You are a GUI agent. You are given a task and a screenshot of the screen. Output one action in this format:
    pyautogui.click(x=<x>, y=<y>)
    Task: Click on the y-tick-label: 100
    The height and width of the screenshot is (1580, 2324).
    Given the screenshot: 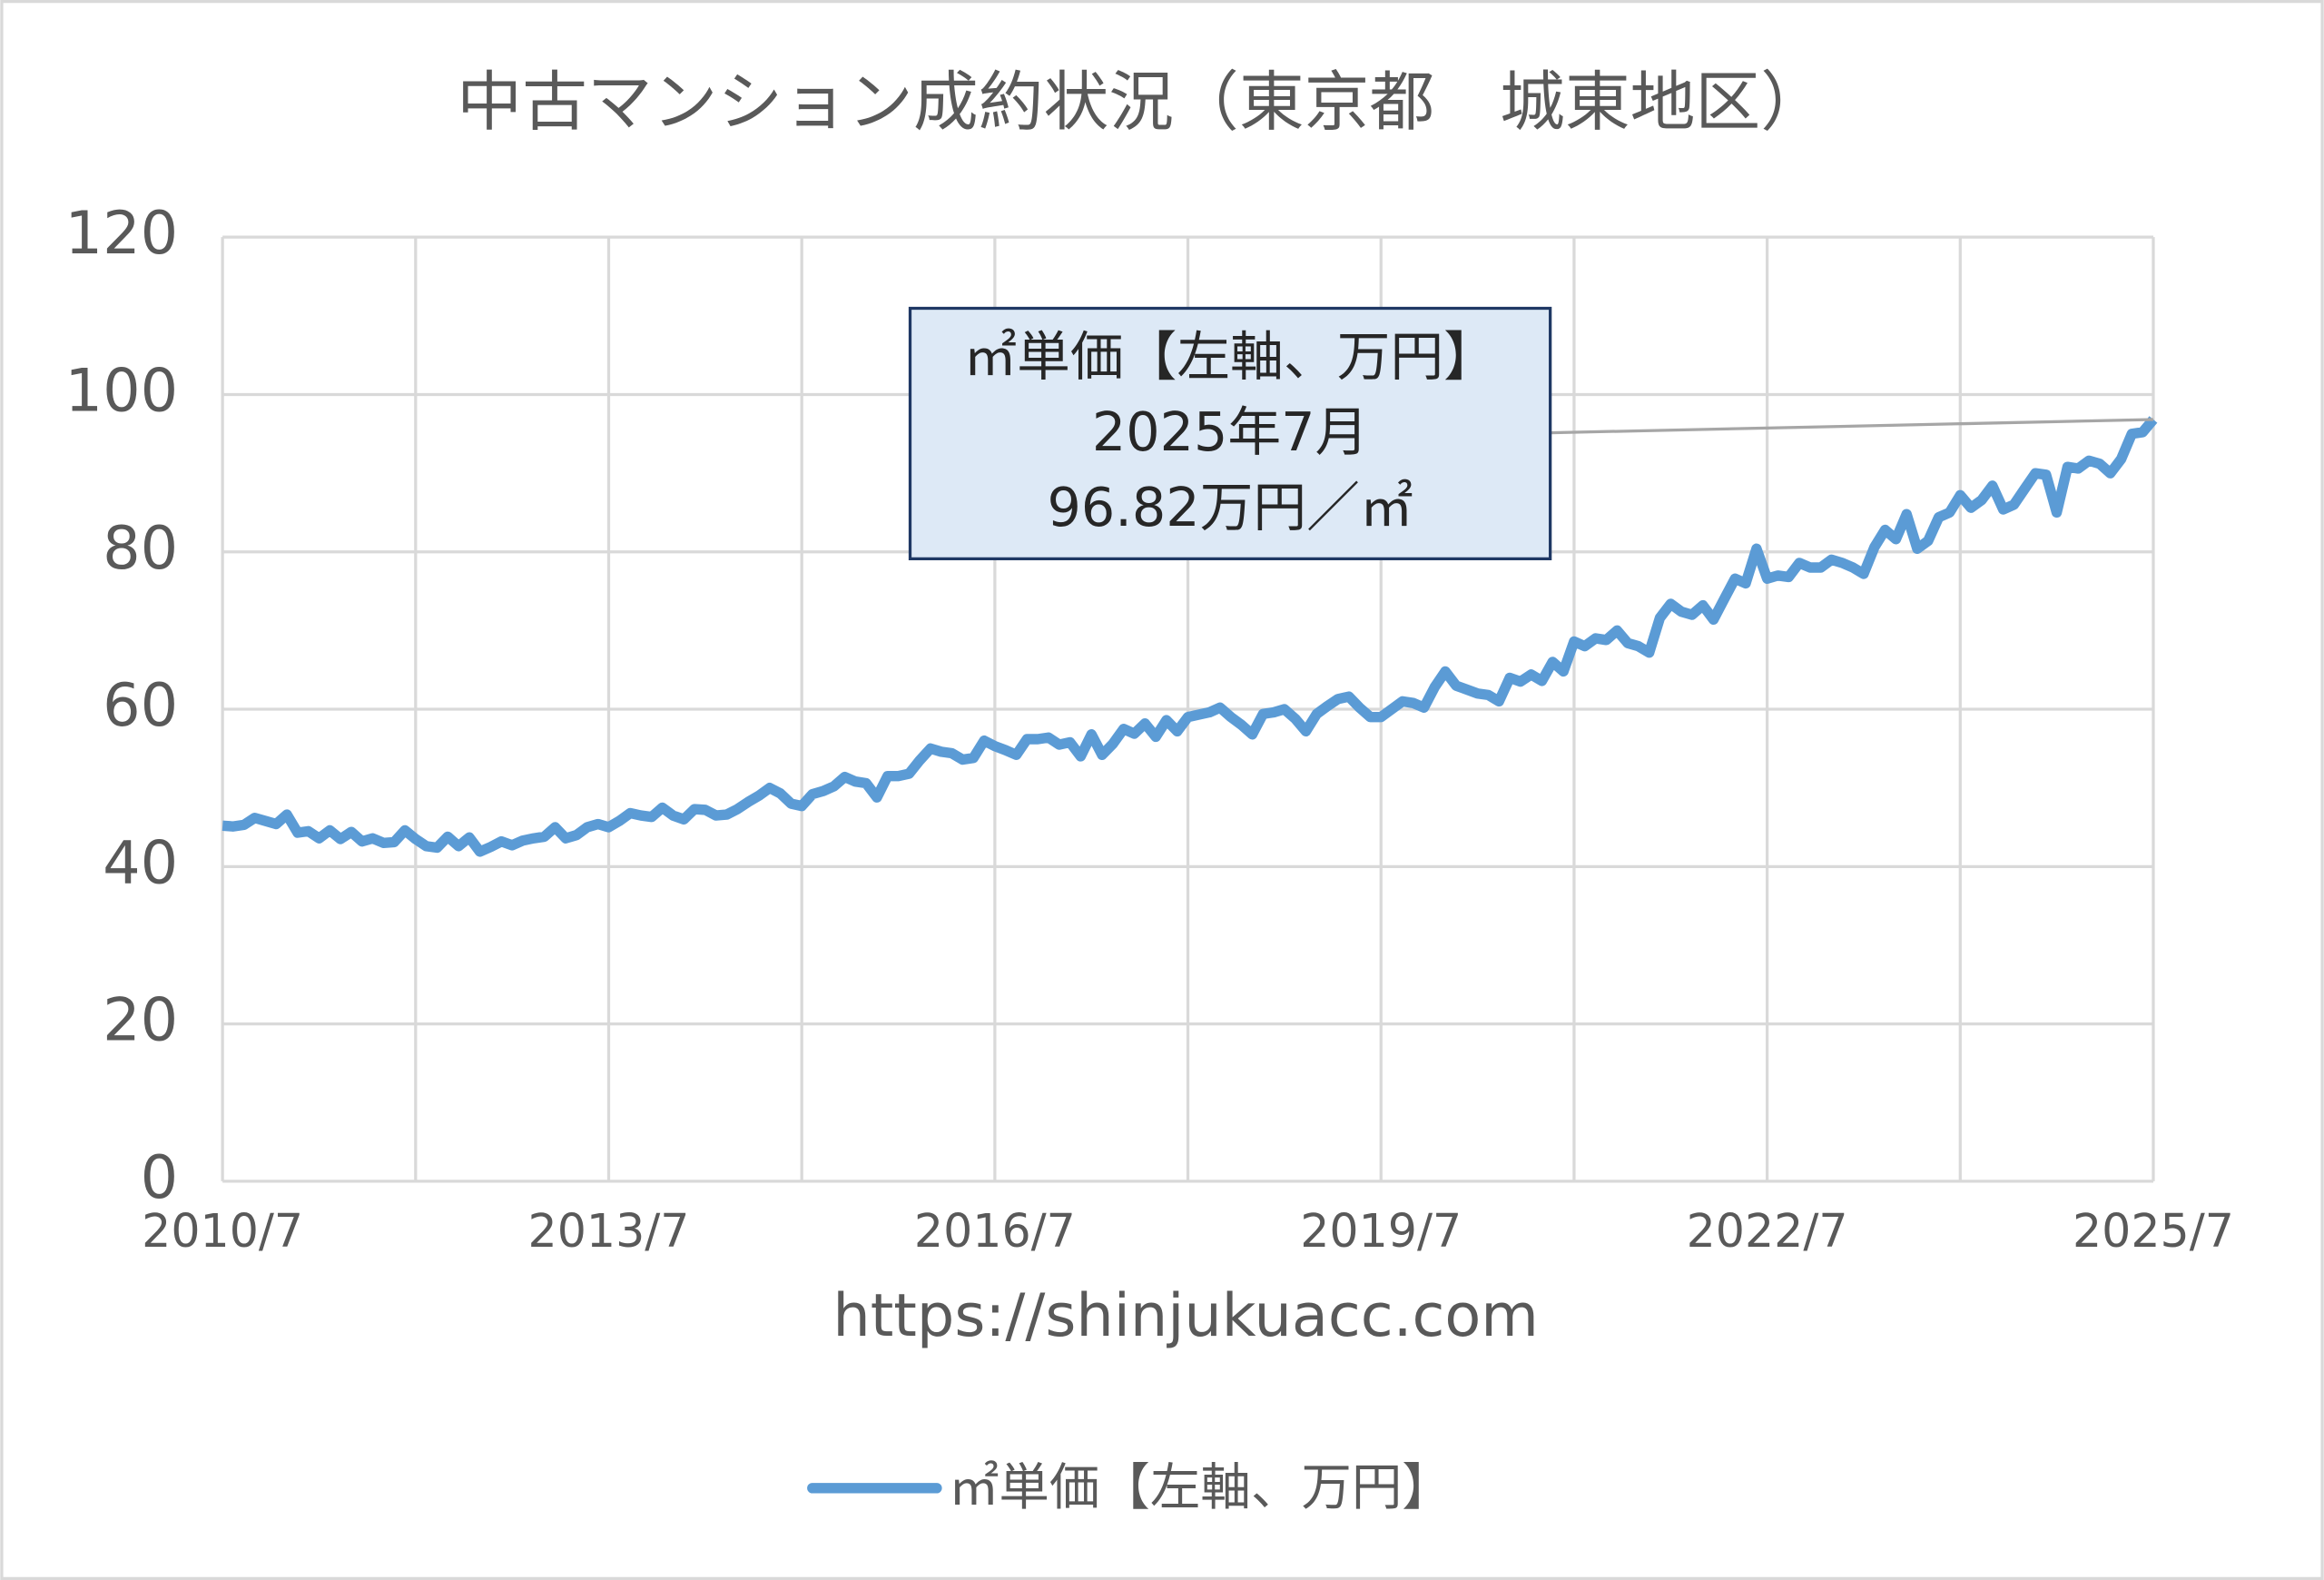 What is the action you would take?
    pyautogui.click(x=122, y=391)
    